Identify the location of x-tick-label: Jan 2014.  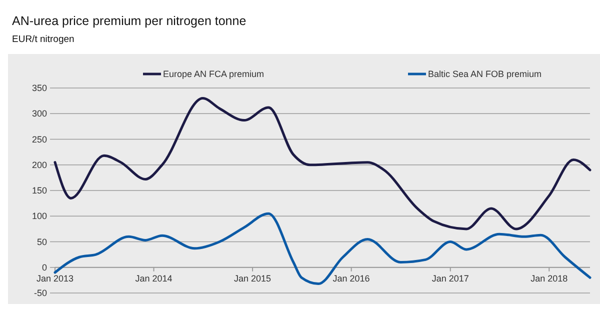
(153, 278).